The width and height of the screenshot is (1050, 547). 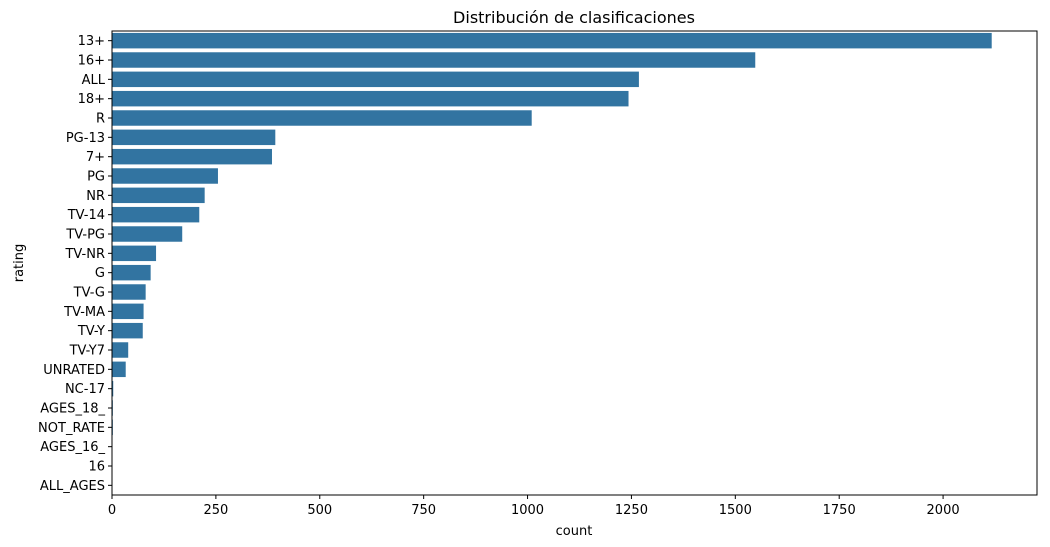 I want to click on x-tick-label: 2000, so click(x=943, y=510).